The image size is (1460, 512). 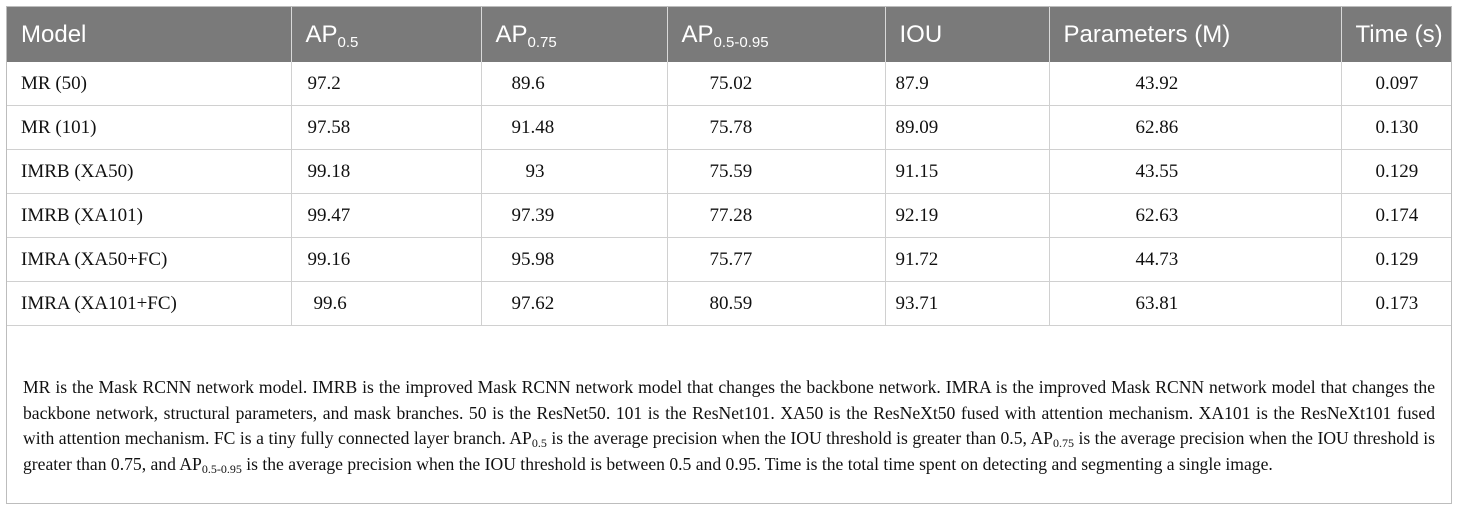 What do you see at coordinates (329, 259) in the screenshot?
I see `cell-ap05: 99.16` at bounding box center [329, 259].